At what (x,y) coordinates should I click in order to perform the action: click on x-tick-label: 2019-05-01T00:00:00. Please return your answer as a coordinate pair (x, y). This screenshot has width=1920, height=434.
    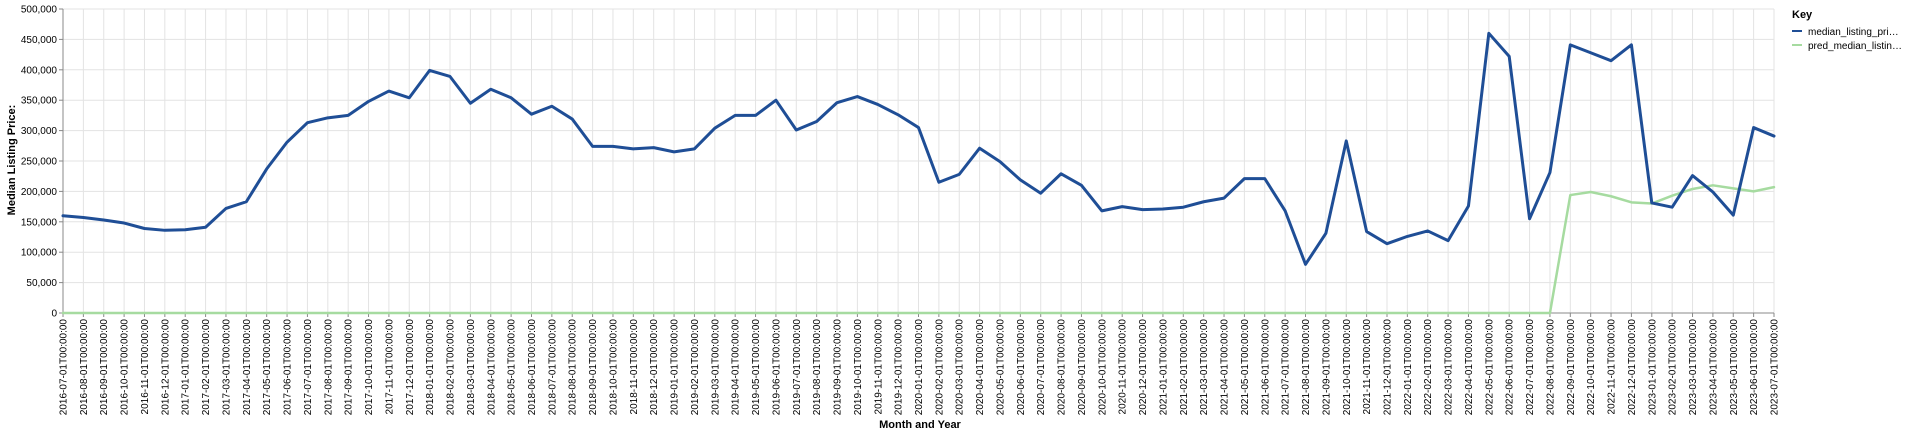
    Looking at the image, I should click on (756, 367).